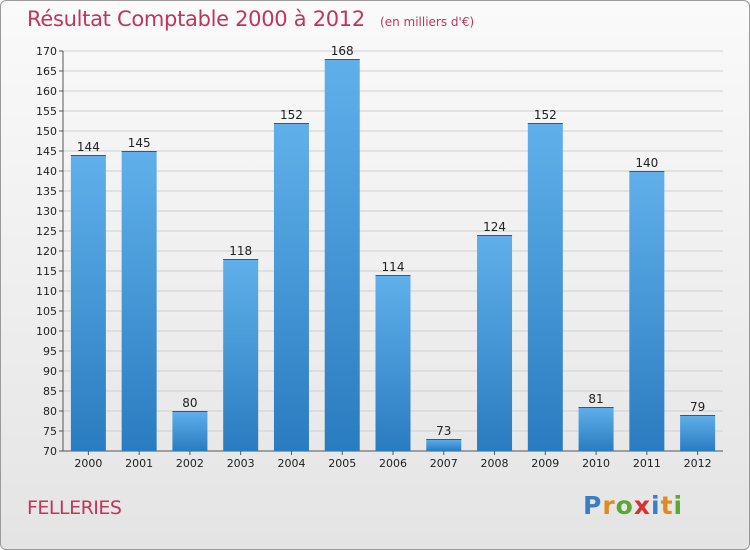 This screenshot has width=750, height=550. I want to click on y-tick-label: 135, so click(46, 191).